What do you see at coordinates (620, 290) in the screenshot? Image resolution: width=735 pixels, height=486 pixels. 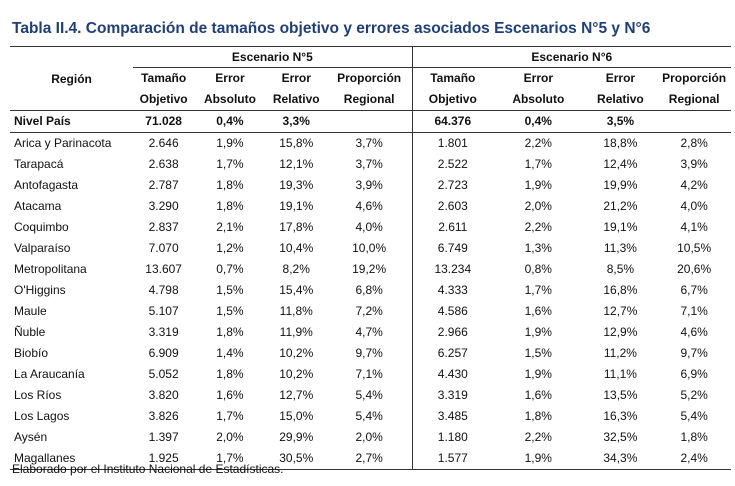 I see `scenario6-relative-error-cell: 16,8%` at bounding box center [620, 290].